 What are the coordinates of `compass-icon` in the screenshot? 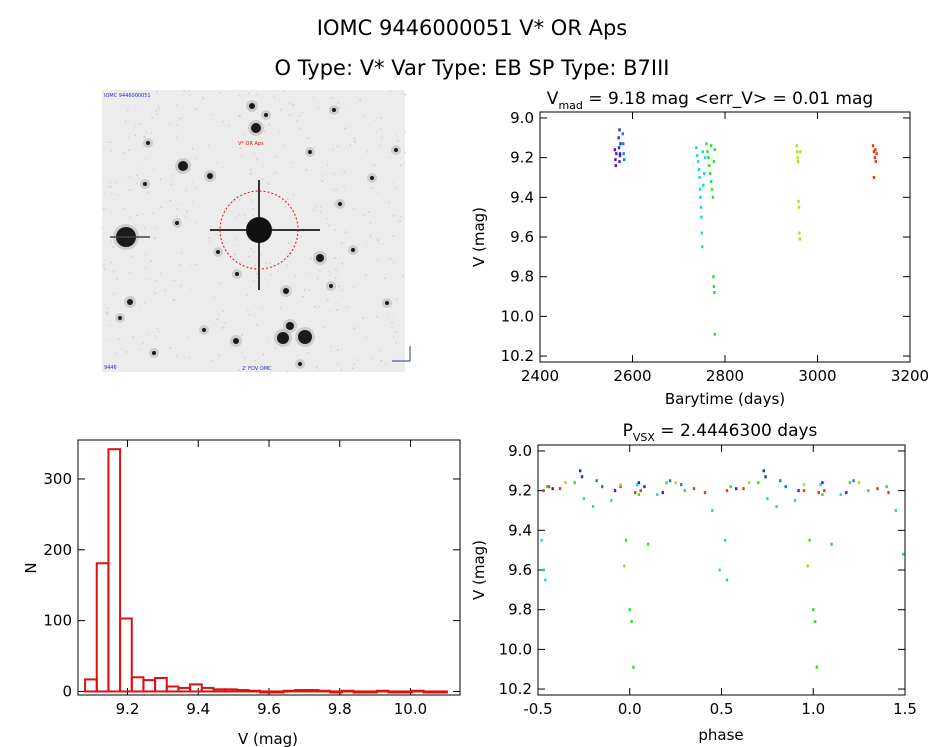 It's located at (401, 354).